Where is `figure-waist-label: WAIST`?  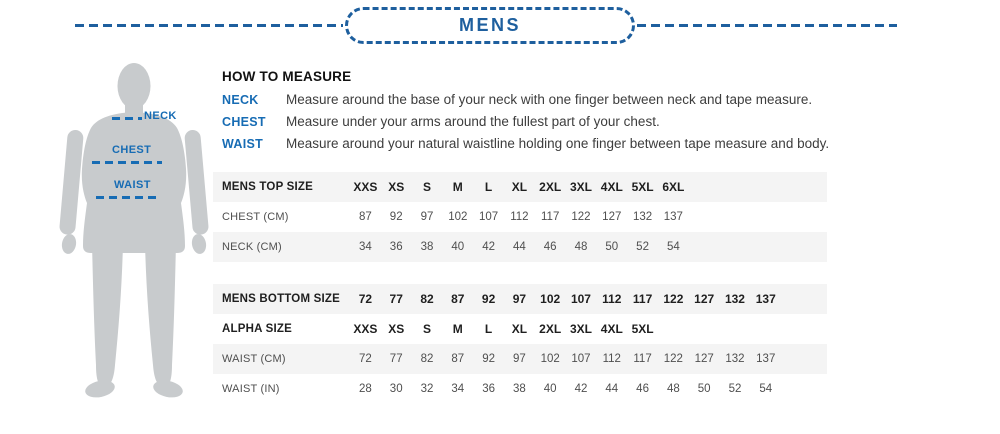 figure-waist-label: WAIST is located at coordinates (132, 185).